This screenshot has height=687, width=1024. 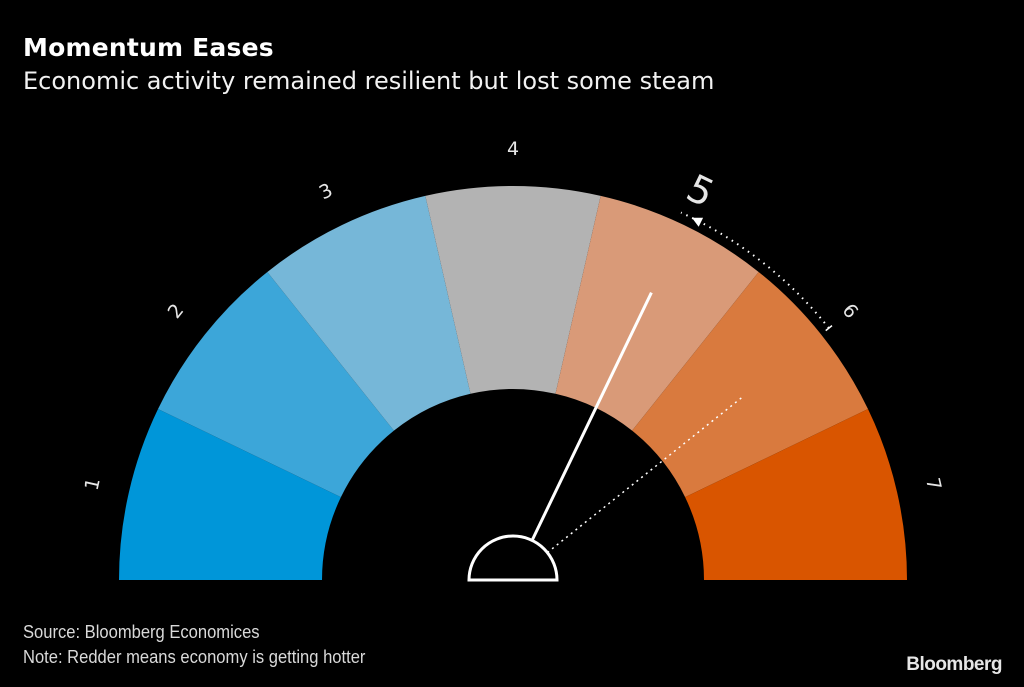 I want to click on gauge-label-3: 3, so click(x=326, y=191).